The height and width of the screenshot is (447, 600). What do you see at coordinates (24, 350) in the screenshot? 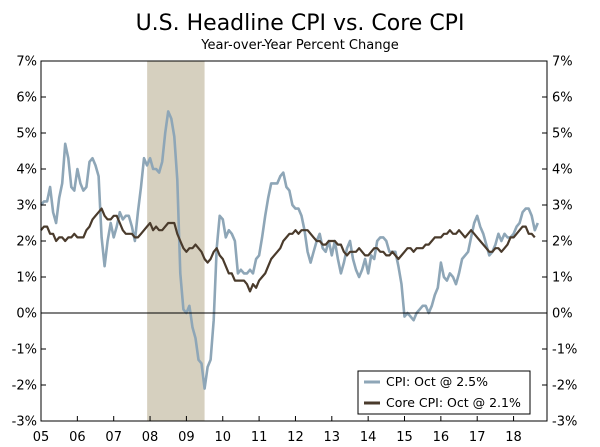
I see `y-tick-label-left: -1%` at bounding box center [24, 350].